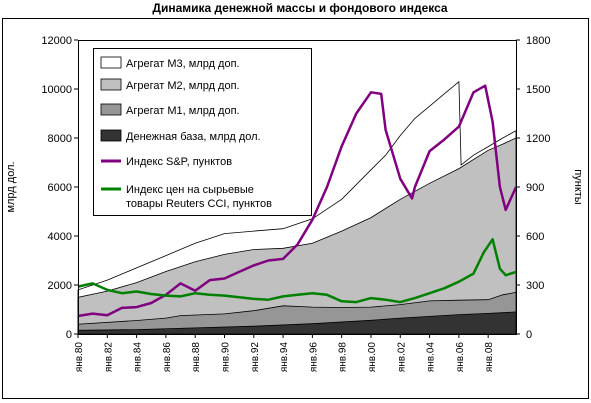 Image resolution: width=591 pixels, height=403 pixels. What do you see at coordinates (535, 237) in the screenshot?
I see `right-tick-label: 600` at bounding box center [535, 237].